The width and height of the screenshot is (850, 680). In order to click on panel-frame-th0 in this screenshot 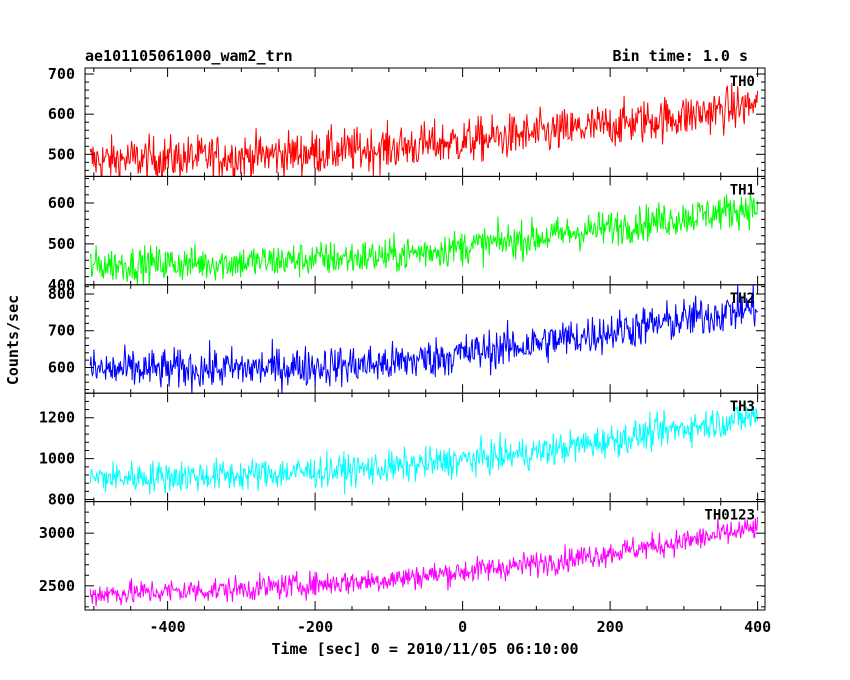, I will do `click(425, 122)`.